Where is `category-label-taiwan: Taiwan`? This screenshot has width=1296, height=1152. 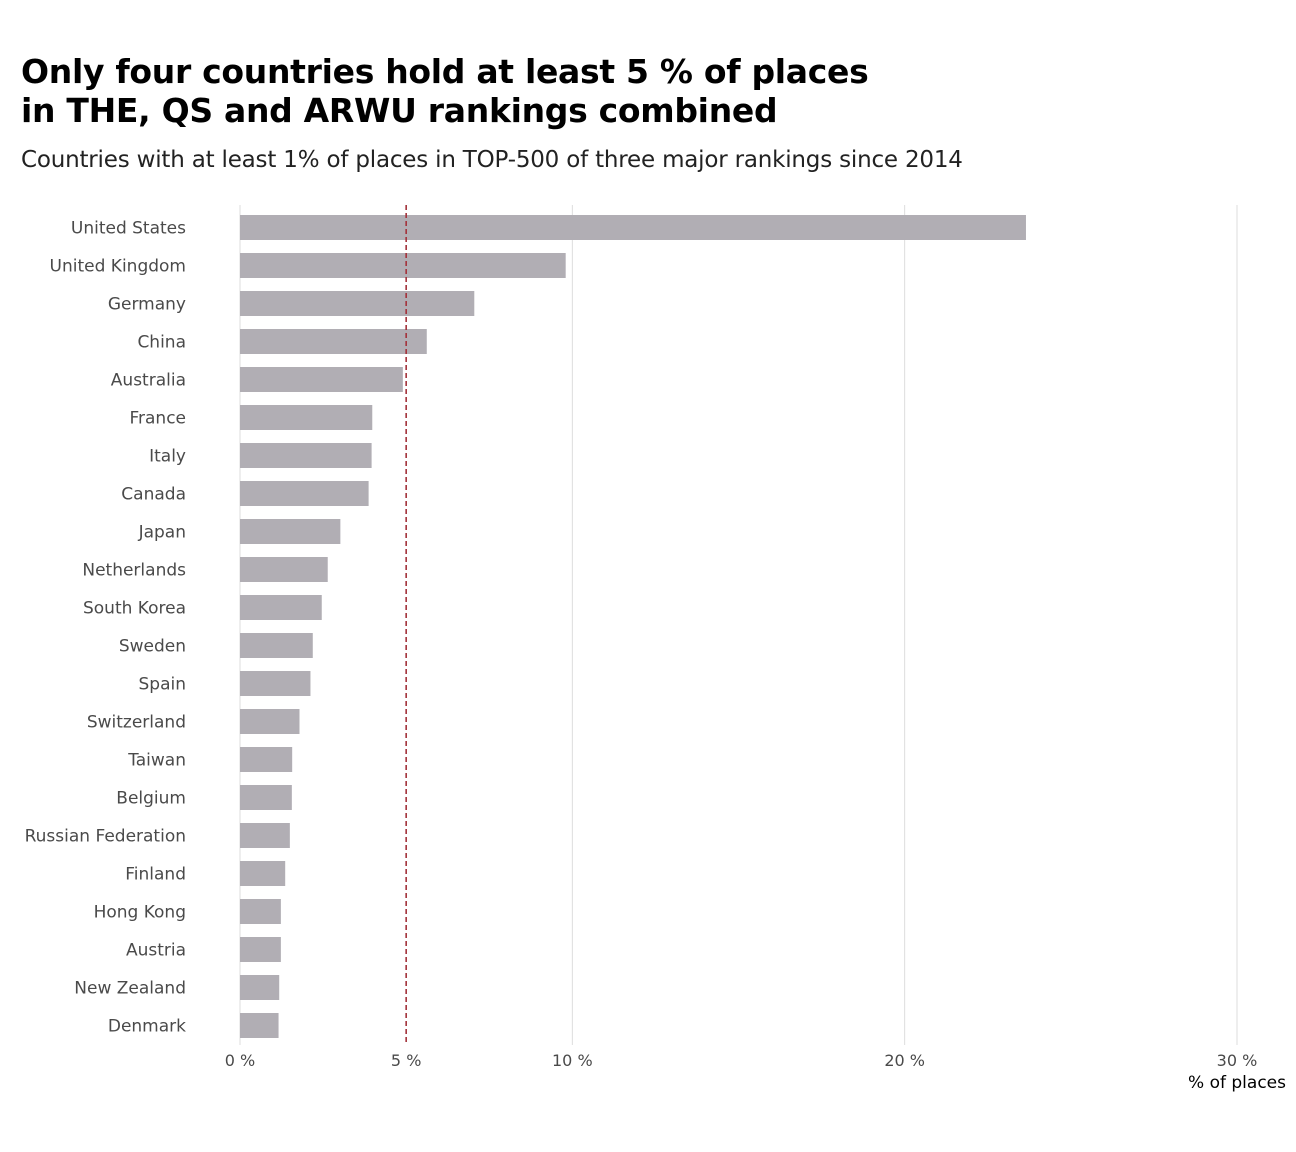 category-label-taiwan: Taiwan is located at coordinates (156, 761).